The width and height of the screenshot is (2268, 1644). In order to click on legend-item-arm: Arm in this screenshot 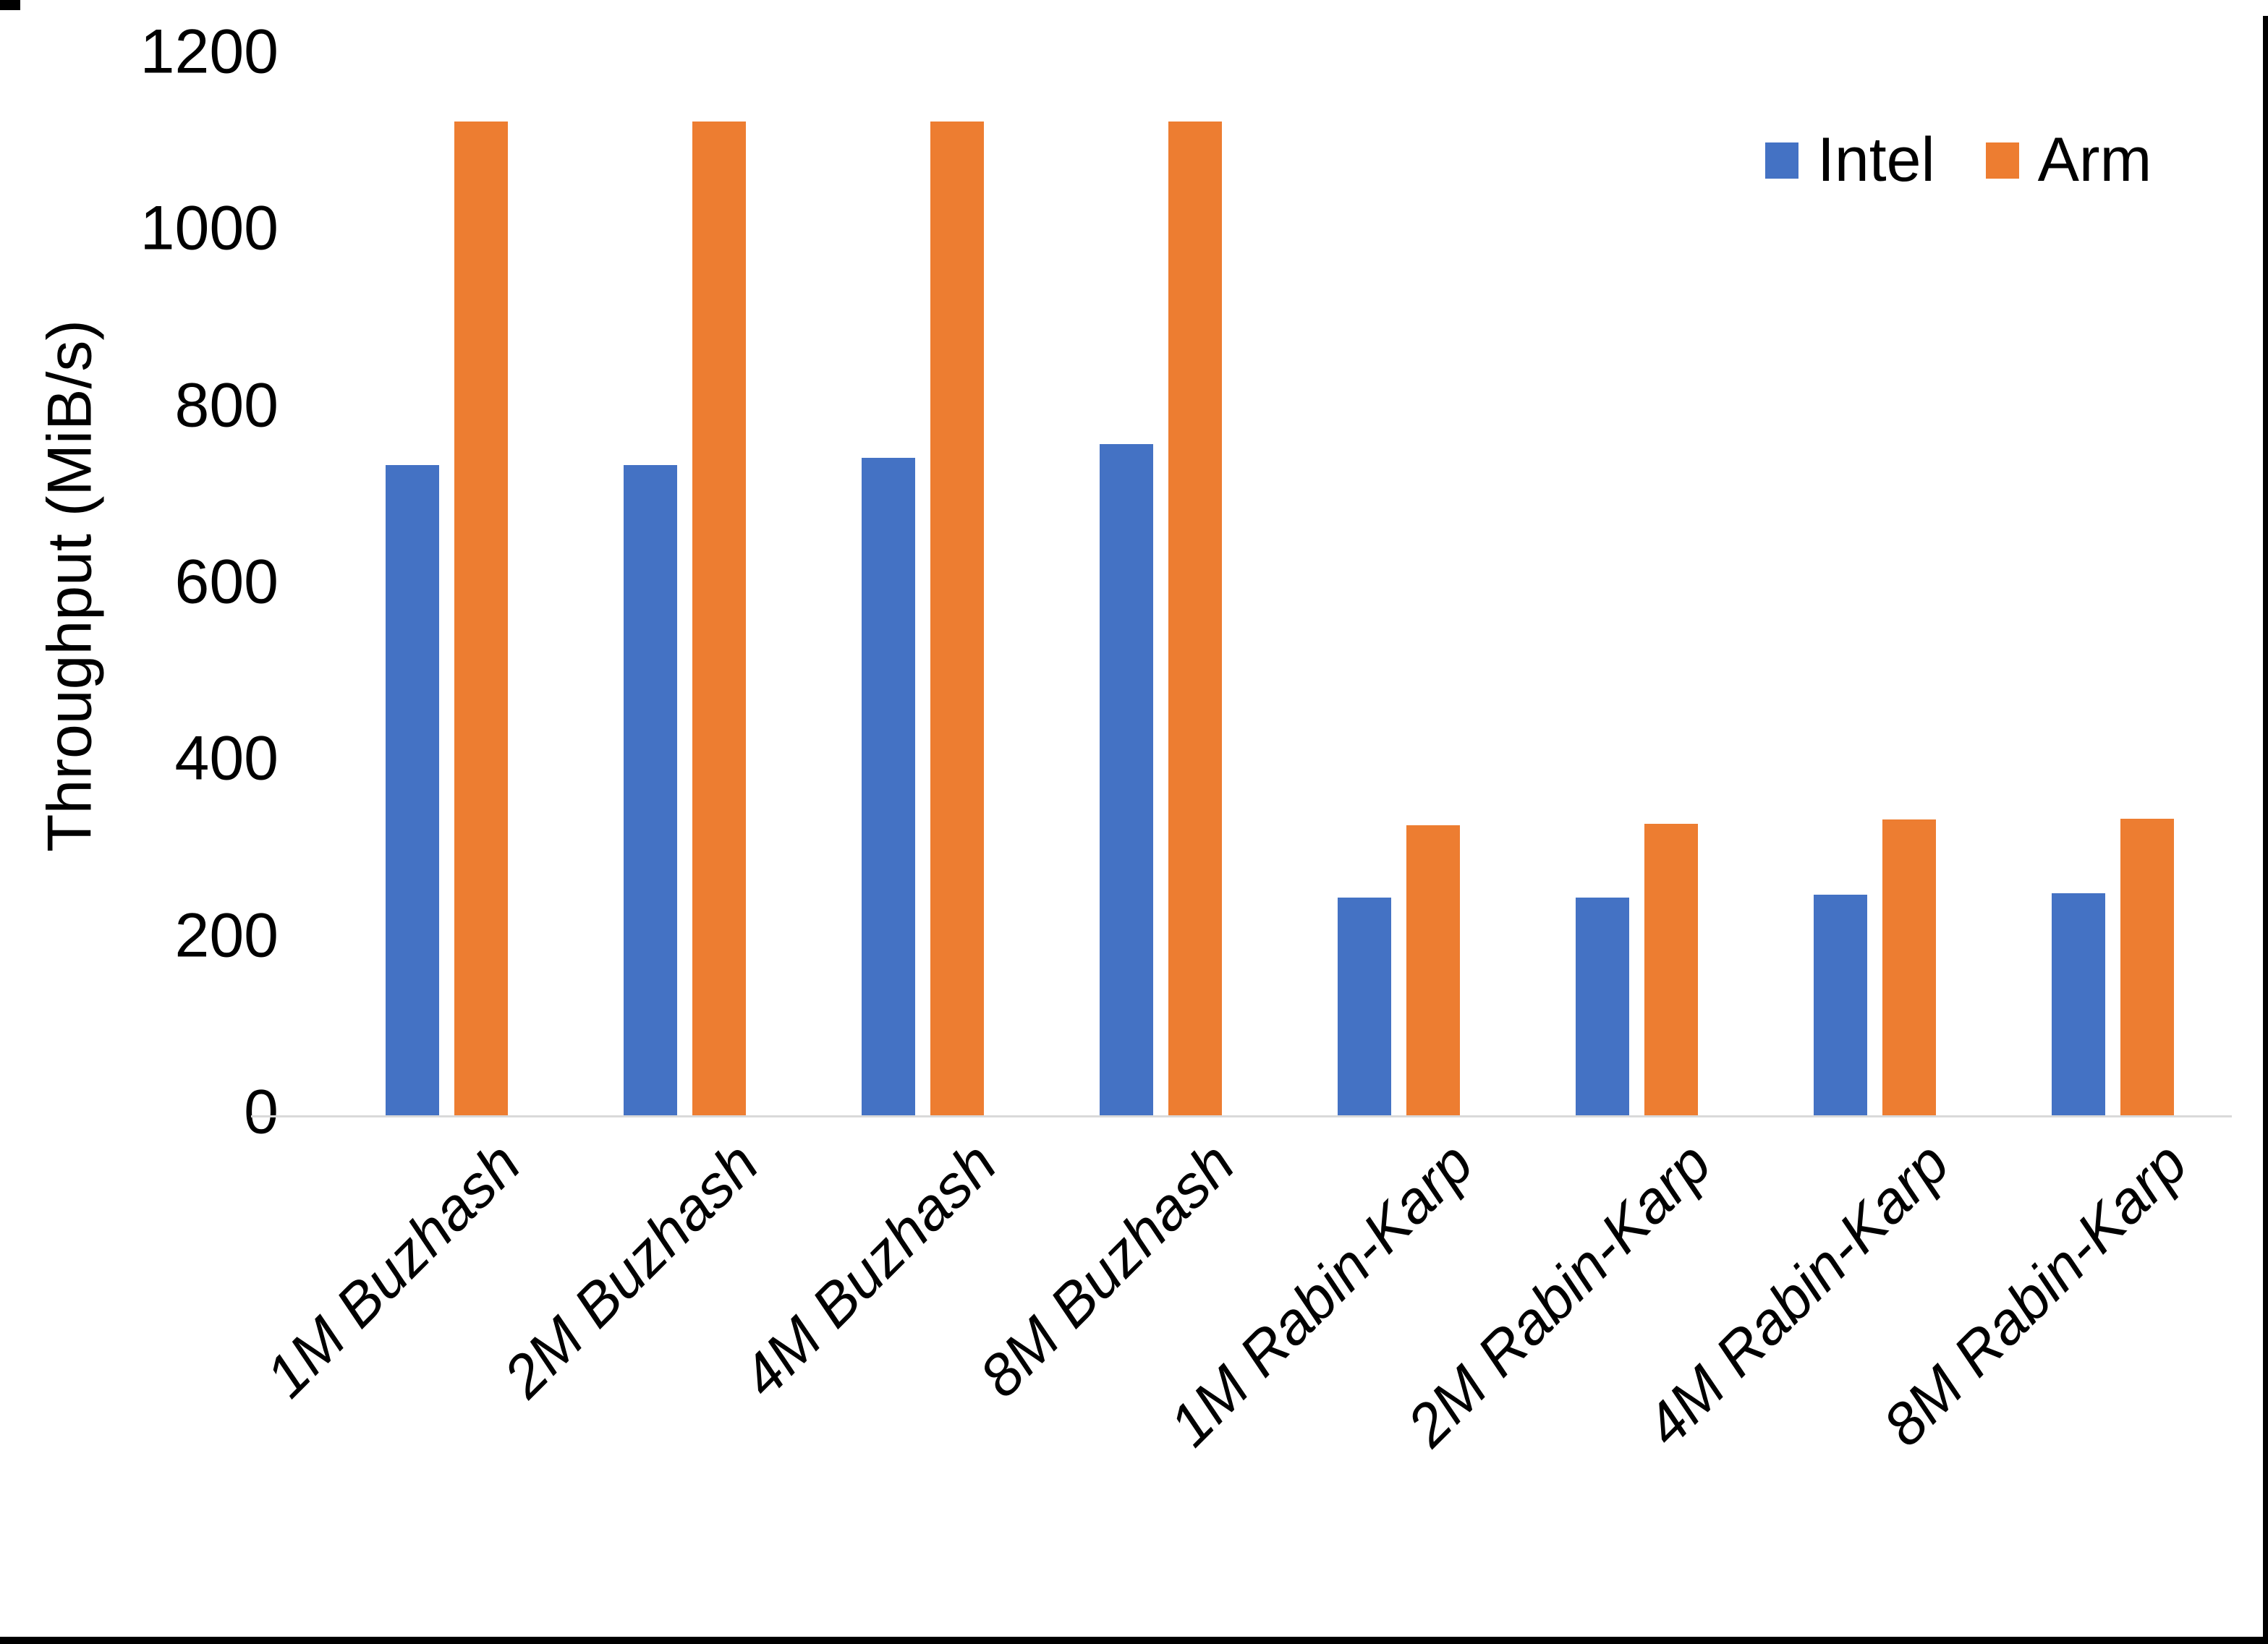, I will do `click(2068, 160)`.